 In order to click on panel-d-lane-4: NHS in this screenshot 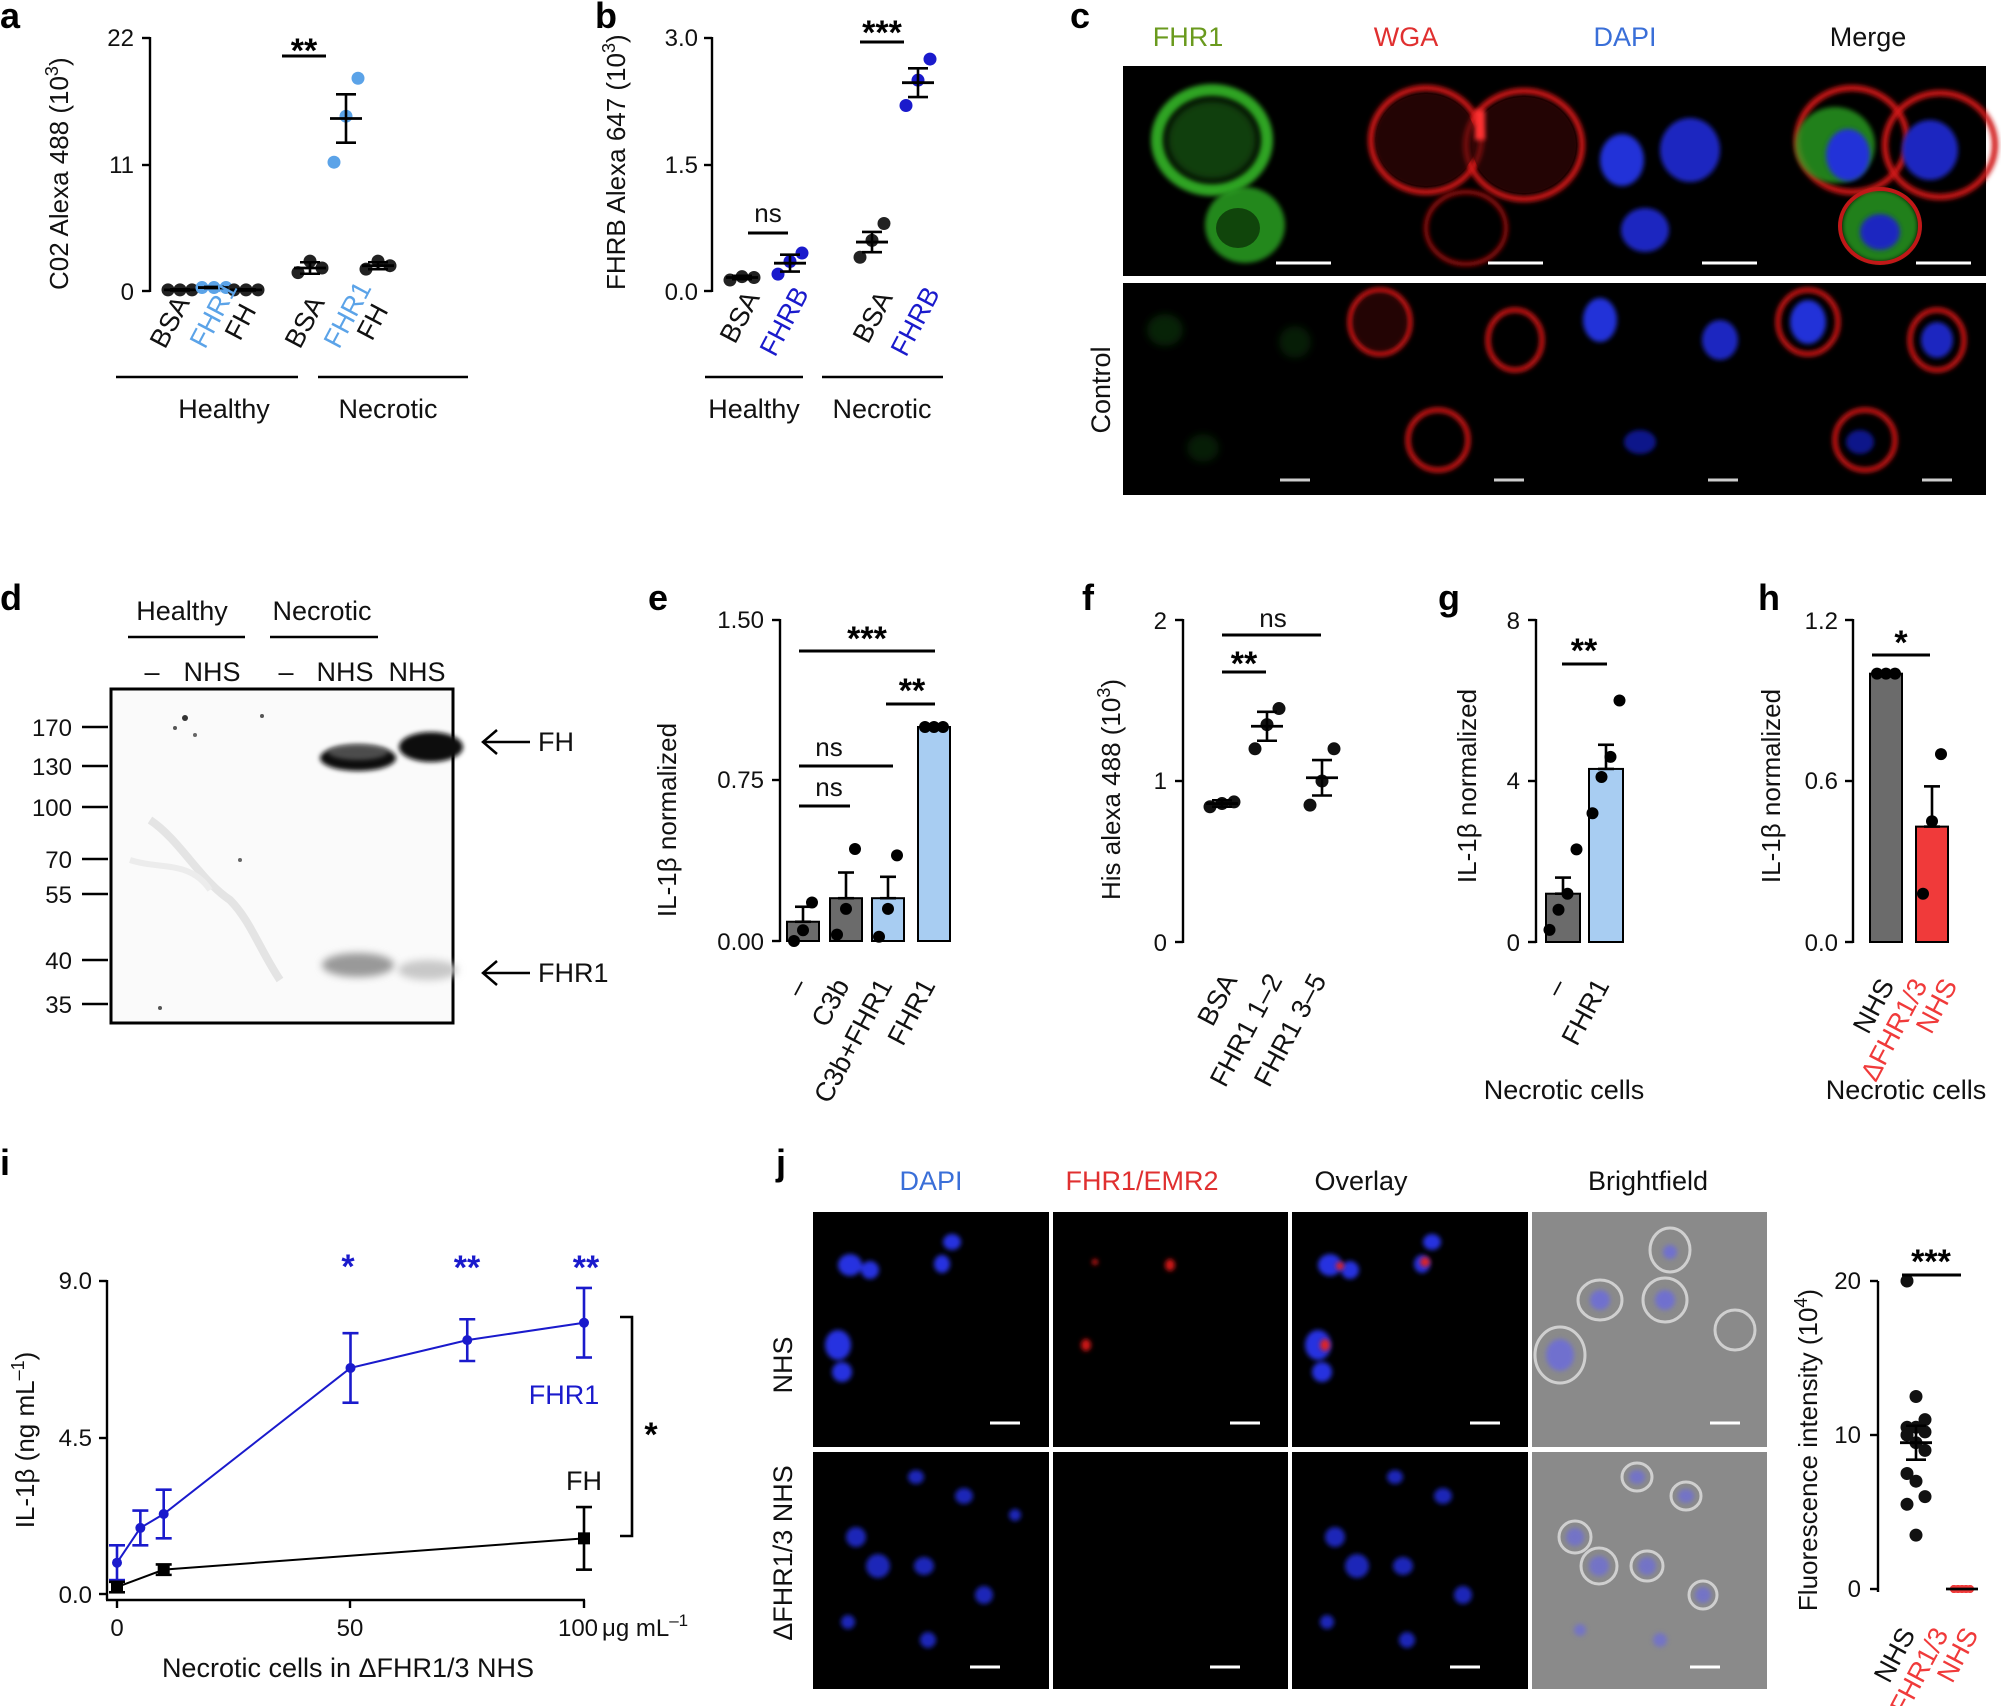, I will do `click(344, 672)`.